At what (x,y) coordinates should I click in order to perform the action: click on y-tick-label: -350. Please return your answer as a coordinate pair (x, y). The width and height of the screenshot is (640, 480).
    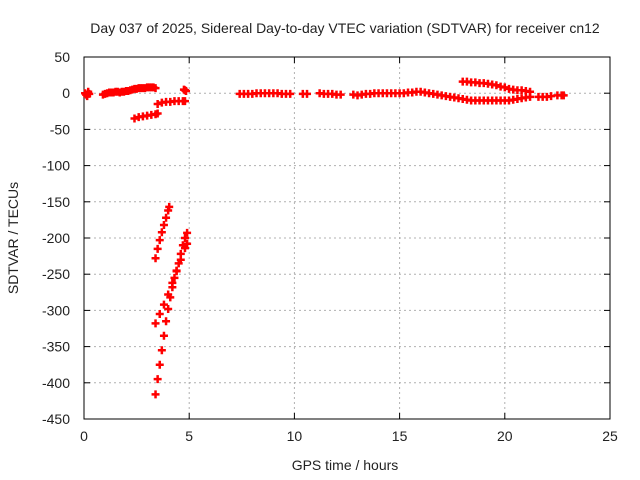
    Looking at the image, I should click on (56, 347).